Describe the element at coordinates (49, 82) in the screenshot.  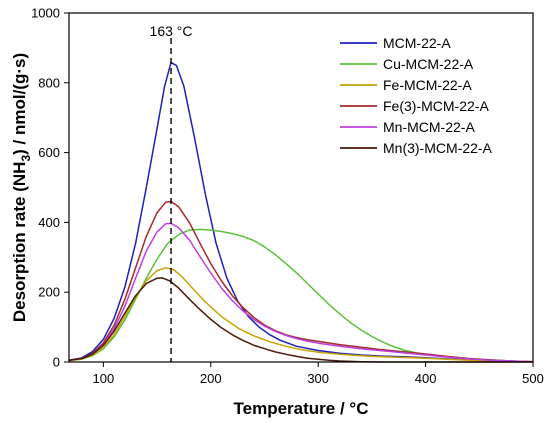
I see `y-tick-label: 800` at that location.